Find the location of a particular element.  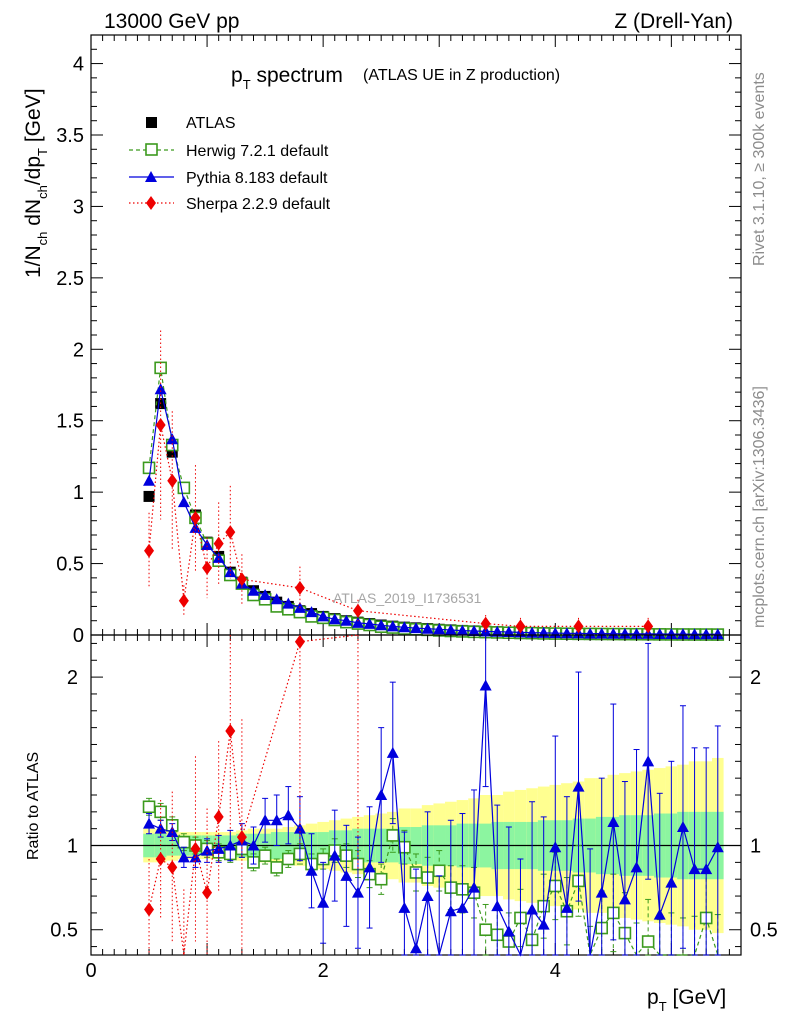

legend-label-pythia: Pythia 8.183 default is located at coordinates (257, 178).